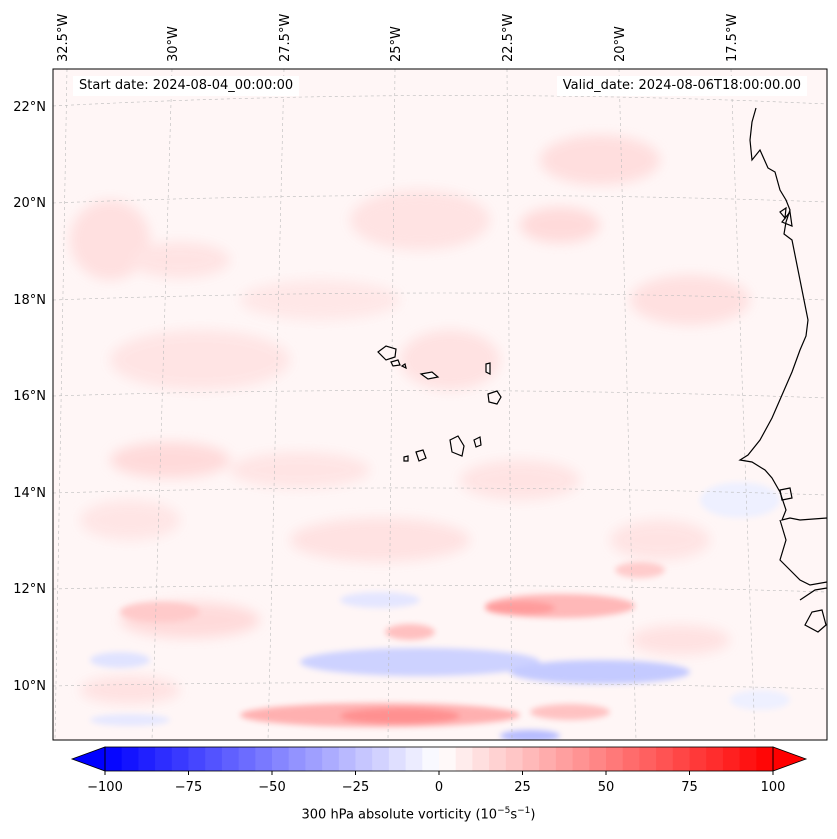 The image size is (837, 839). I want to click on valid-date-label: Valid_date: 2024-08-06T18:00:00.00, so click(681, 86).